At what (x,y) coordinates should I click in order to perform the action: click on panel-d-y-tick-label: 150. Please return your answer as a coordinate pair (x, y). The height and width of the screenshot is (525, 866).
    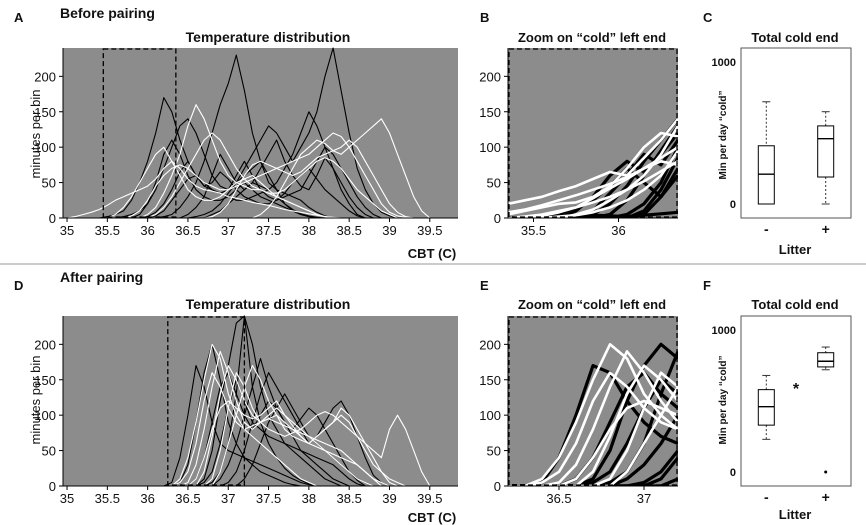
    Looking at the image, I should click on (45, 380).